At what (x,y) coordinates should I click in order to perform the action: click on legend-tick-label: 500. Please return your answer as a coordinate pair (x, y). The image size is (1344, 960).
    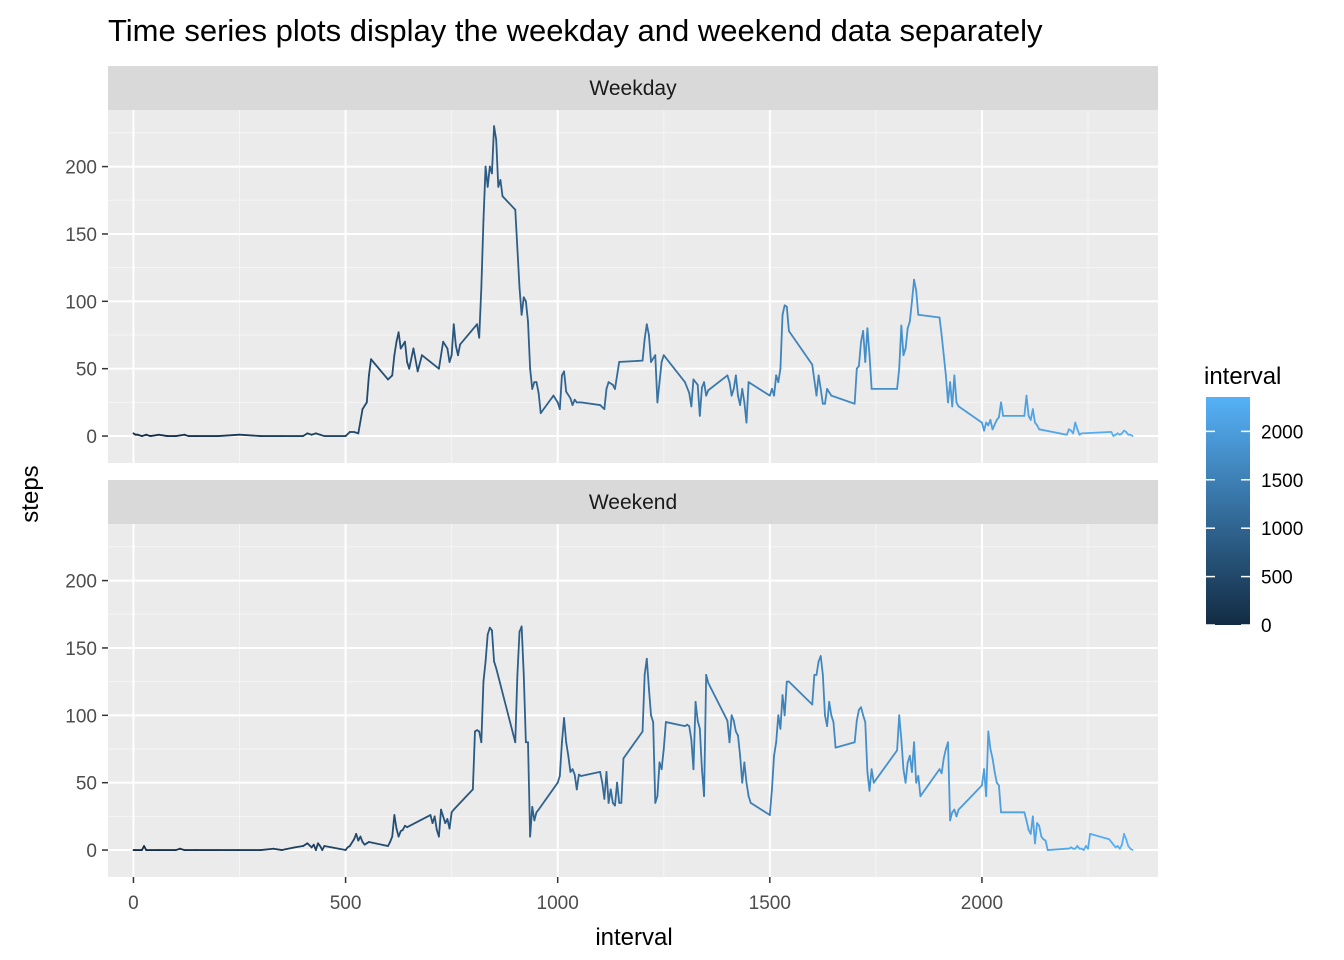
    Looking at the image, I should click on (1277, 578).